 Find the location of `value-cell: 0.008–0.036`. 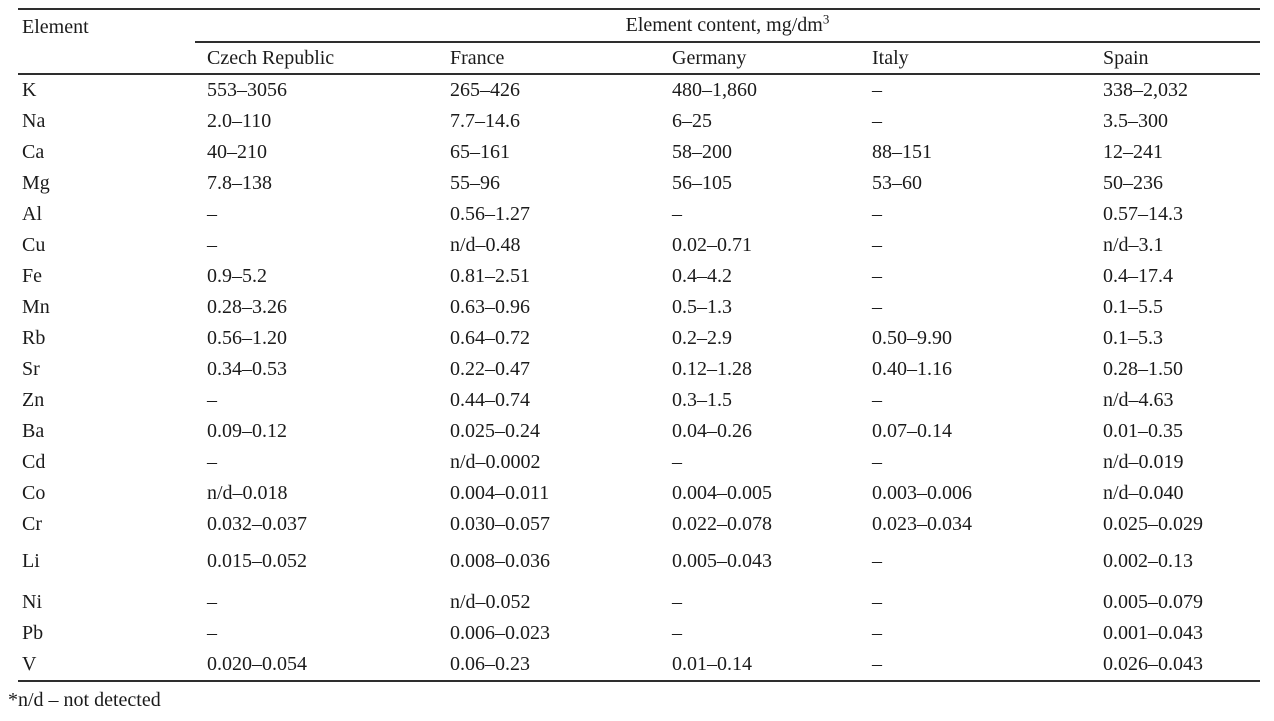

value-cell: 0.008–0.036 is located at coordinates (500, 561).